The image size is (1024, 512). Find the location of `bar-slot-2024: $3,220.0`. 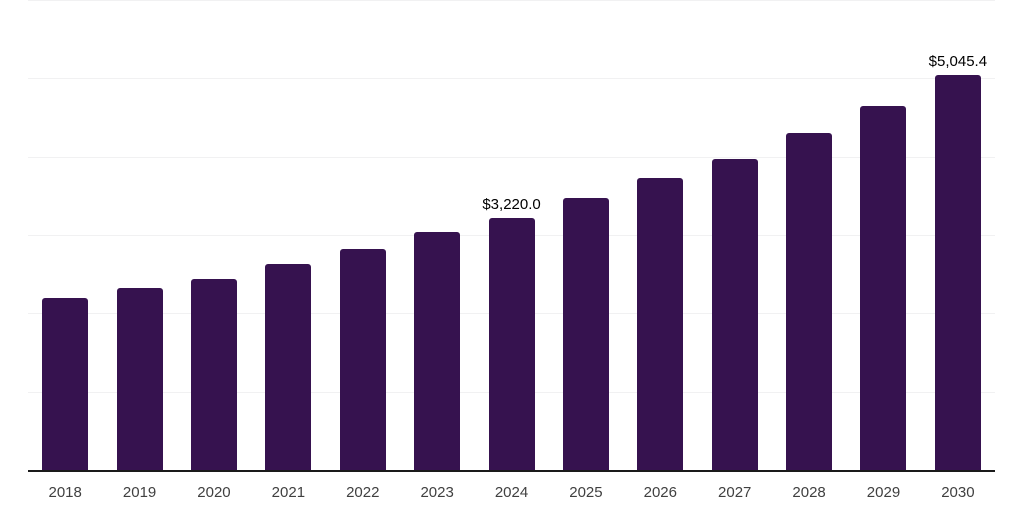

bar-slot-2024: $3,220.0 is located at coordinates (511, 235).